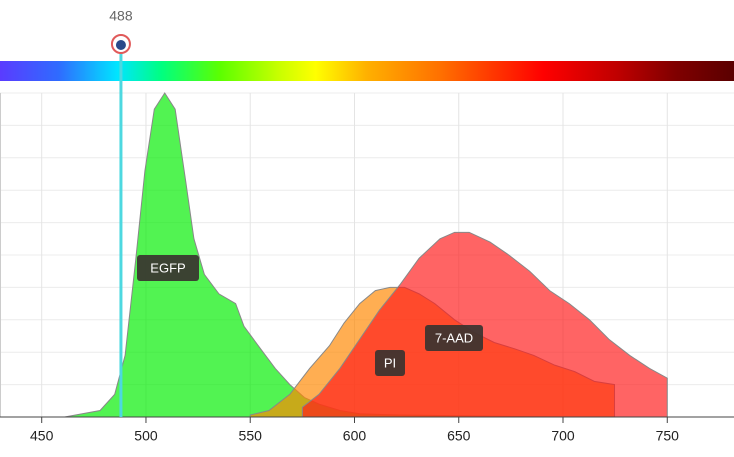 The image size is (734, 457). What do you see at coordinates (120, 45) in the screenshot?
I see `laser-handle-face` at bounding box center [120, 45].